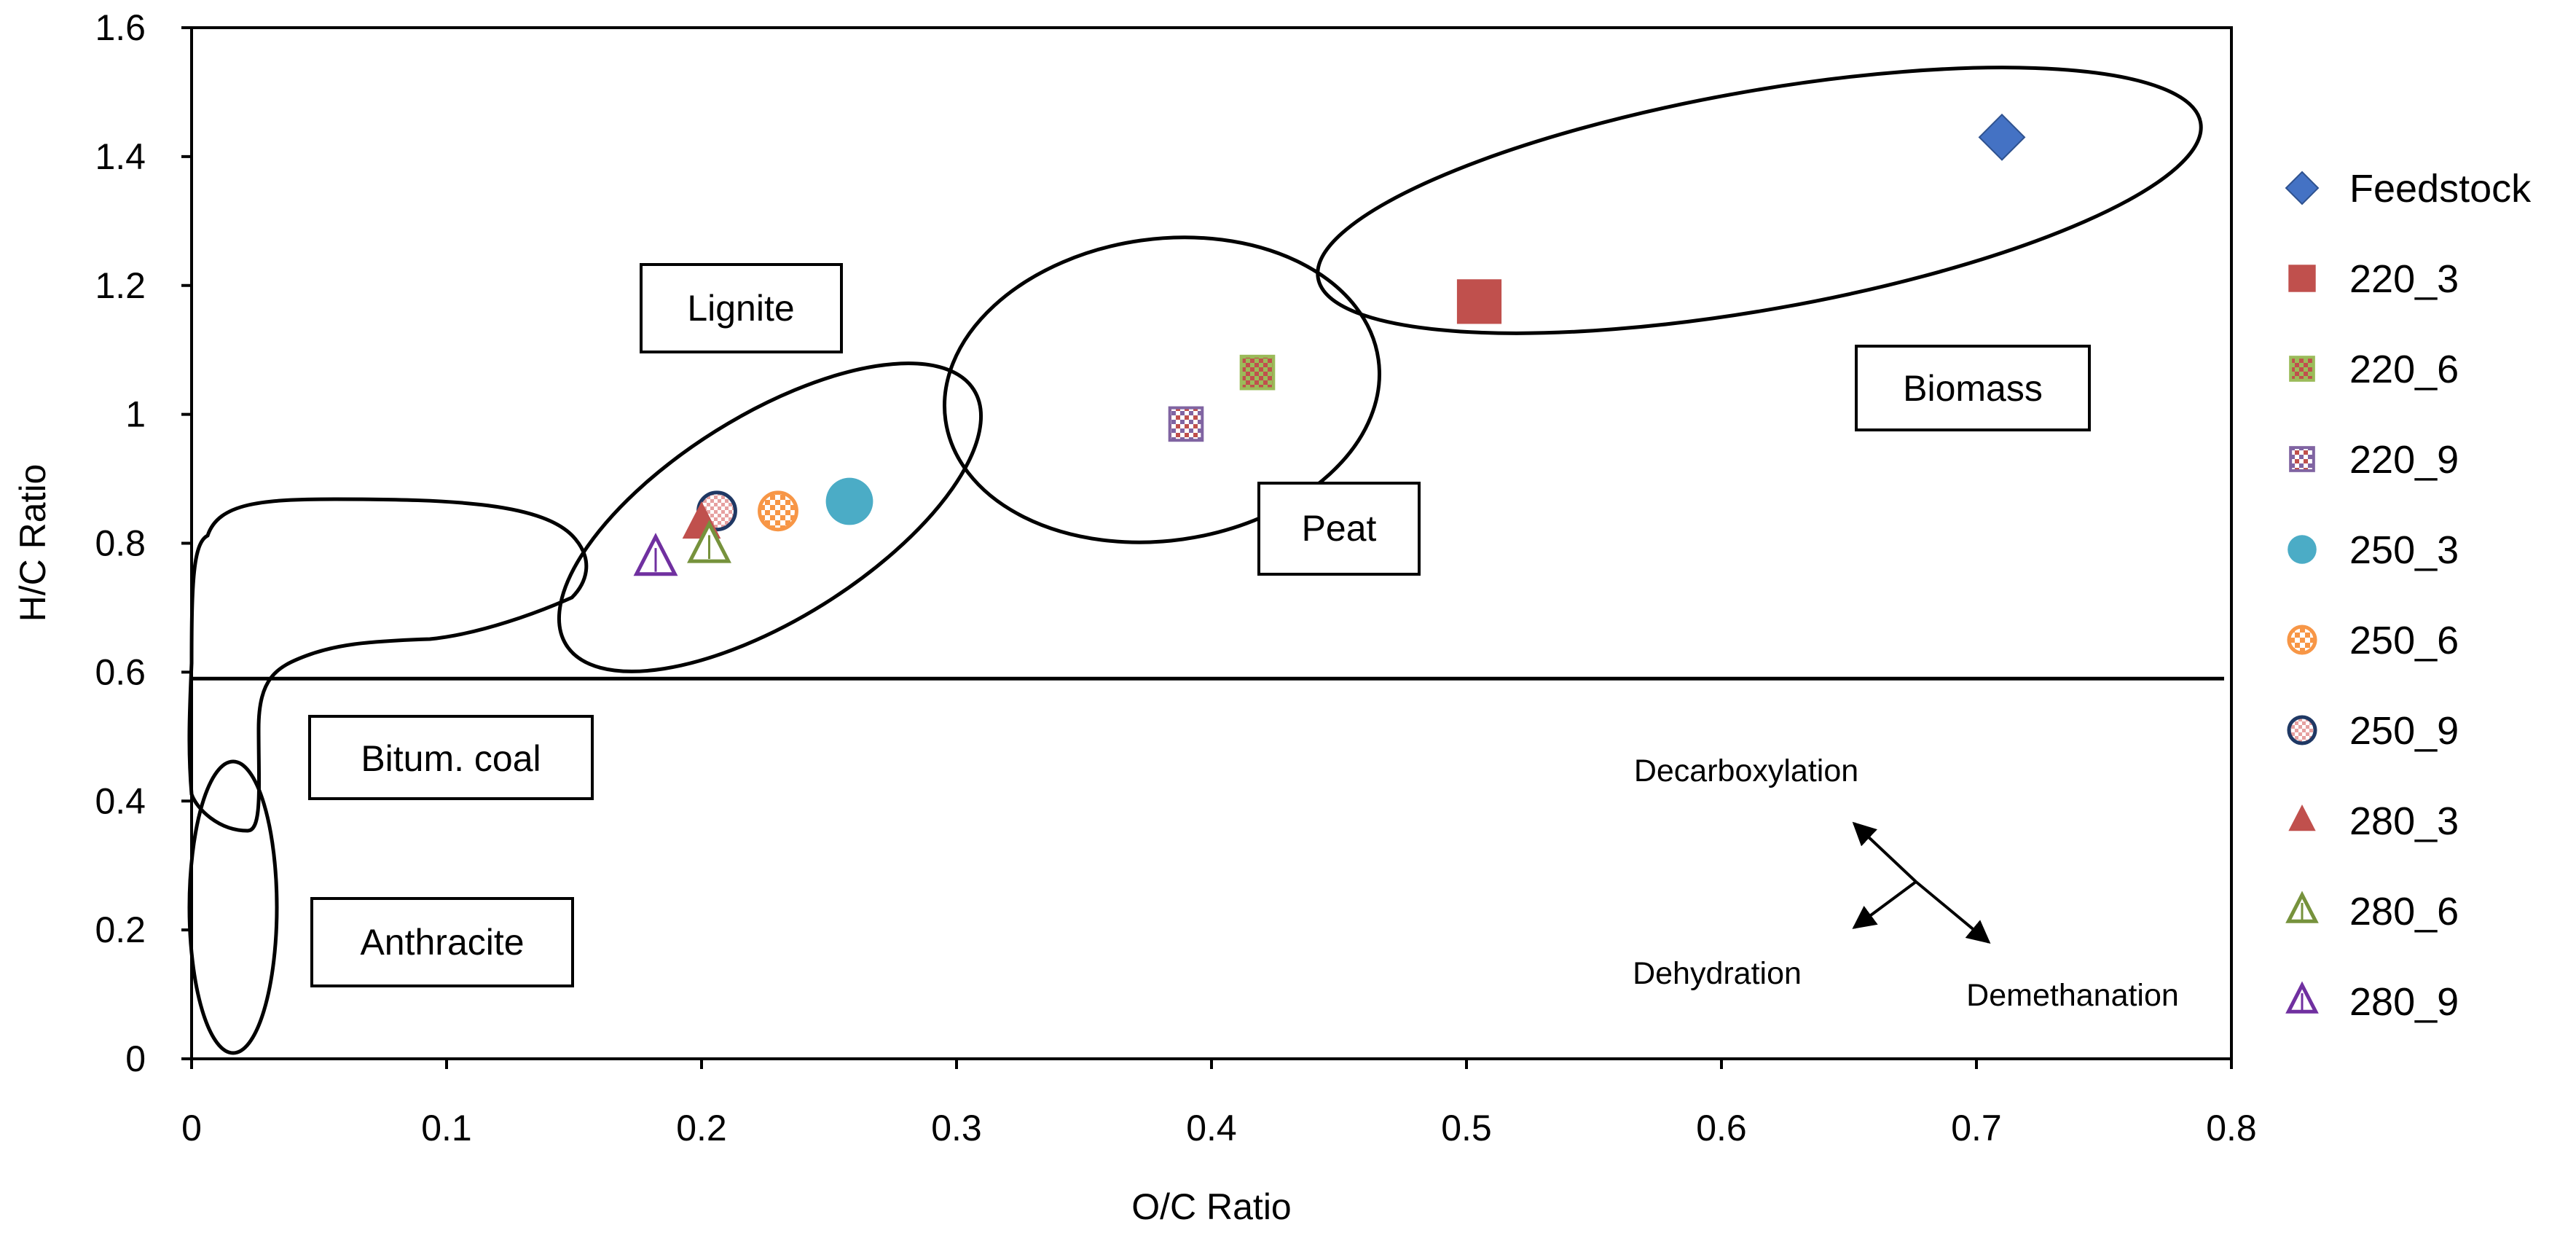 This screenshot has width=2576, height=1241. I want to click on lignite-ellipse, so click(770, 517).